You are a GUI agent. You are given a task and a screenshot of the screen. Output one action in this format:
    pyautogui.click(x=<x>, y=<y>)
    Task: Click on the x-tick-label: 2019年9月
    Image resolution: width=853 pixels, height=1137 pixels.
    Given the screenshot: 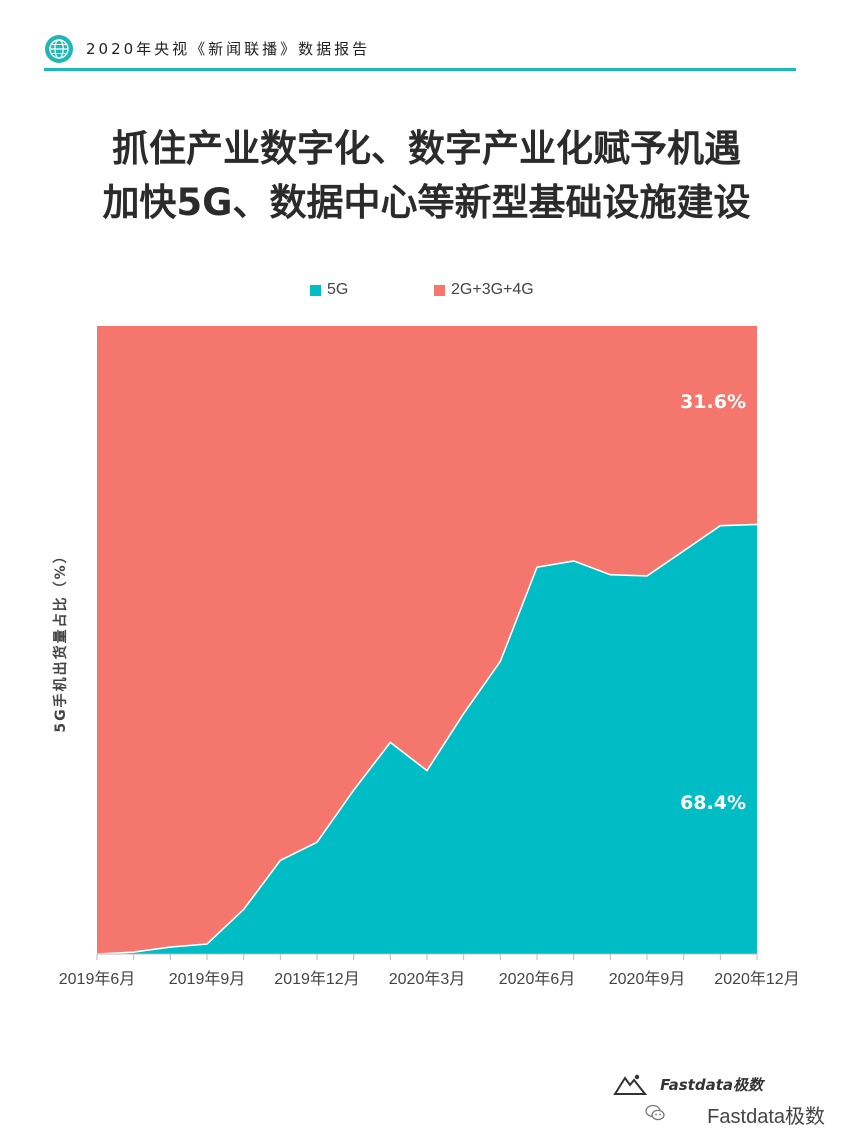 What is the action you would take?
    pyautogui.click(x=207, y=979)
    